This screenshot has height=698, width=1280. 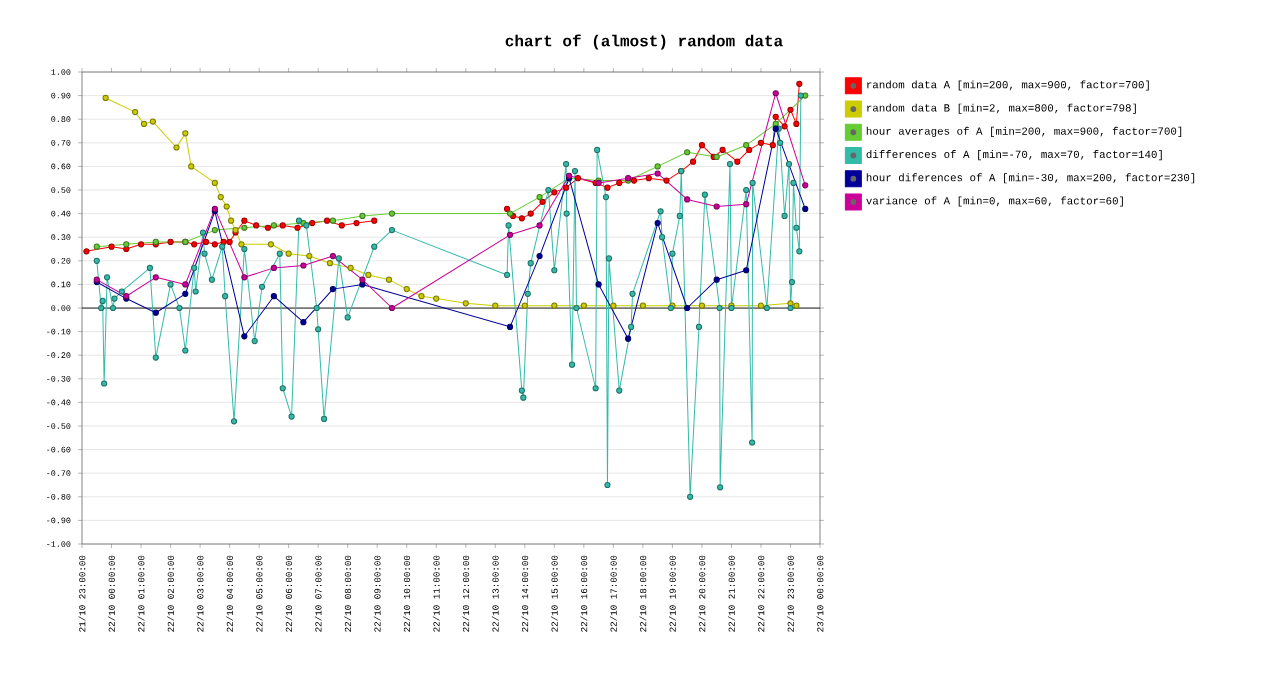 What do you see at coordinates (644, 42) in the screenshot?
I see `chart-title: chart of (almost) random data` at bounding box center [644, 42].